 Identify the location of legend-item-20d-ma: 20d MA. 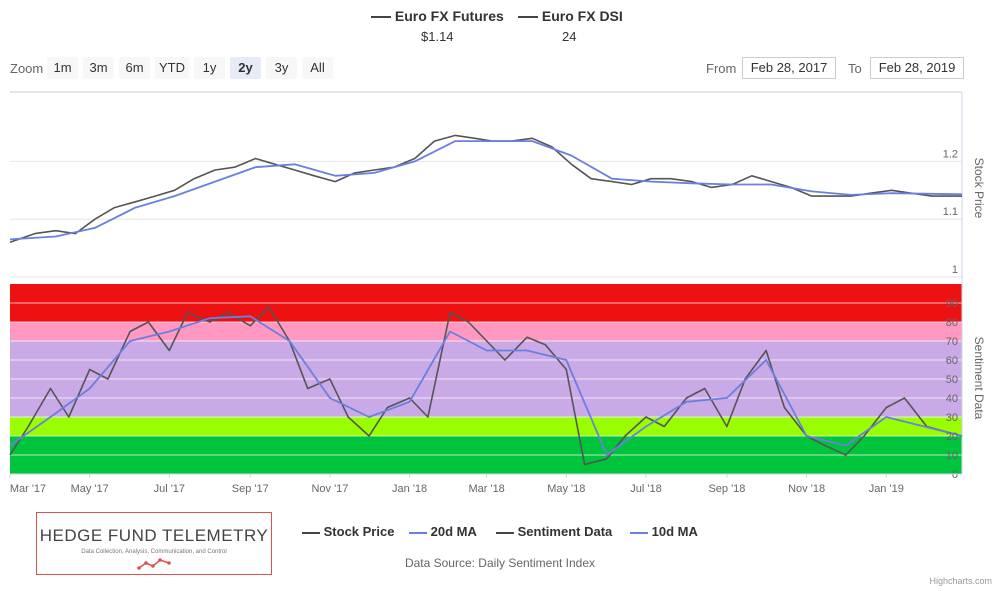
(443, 531).